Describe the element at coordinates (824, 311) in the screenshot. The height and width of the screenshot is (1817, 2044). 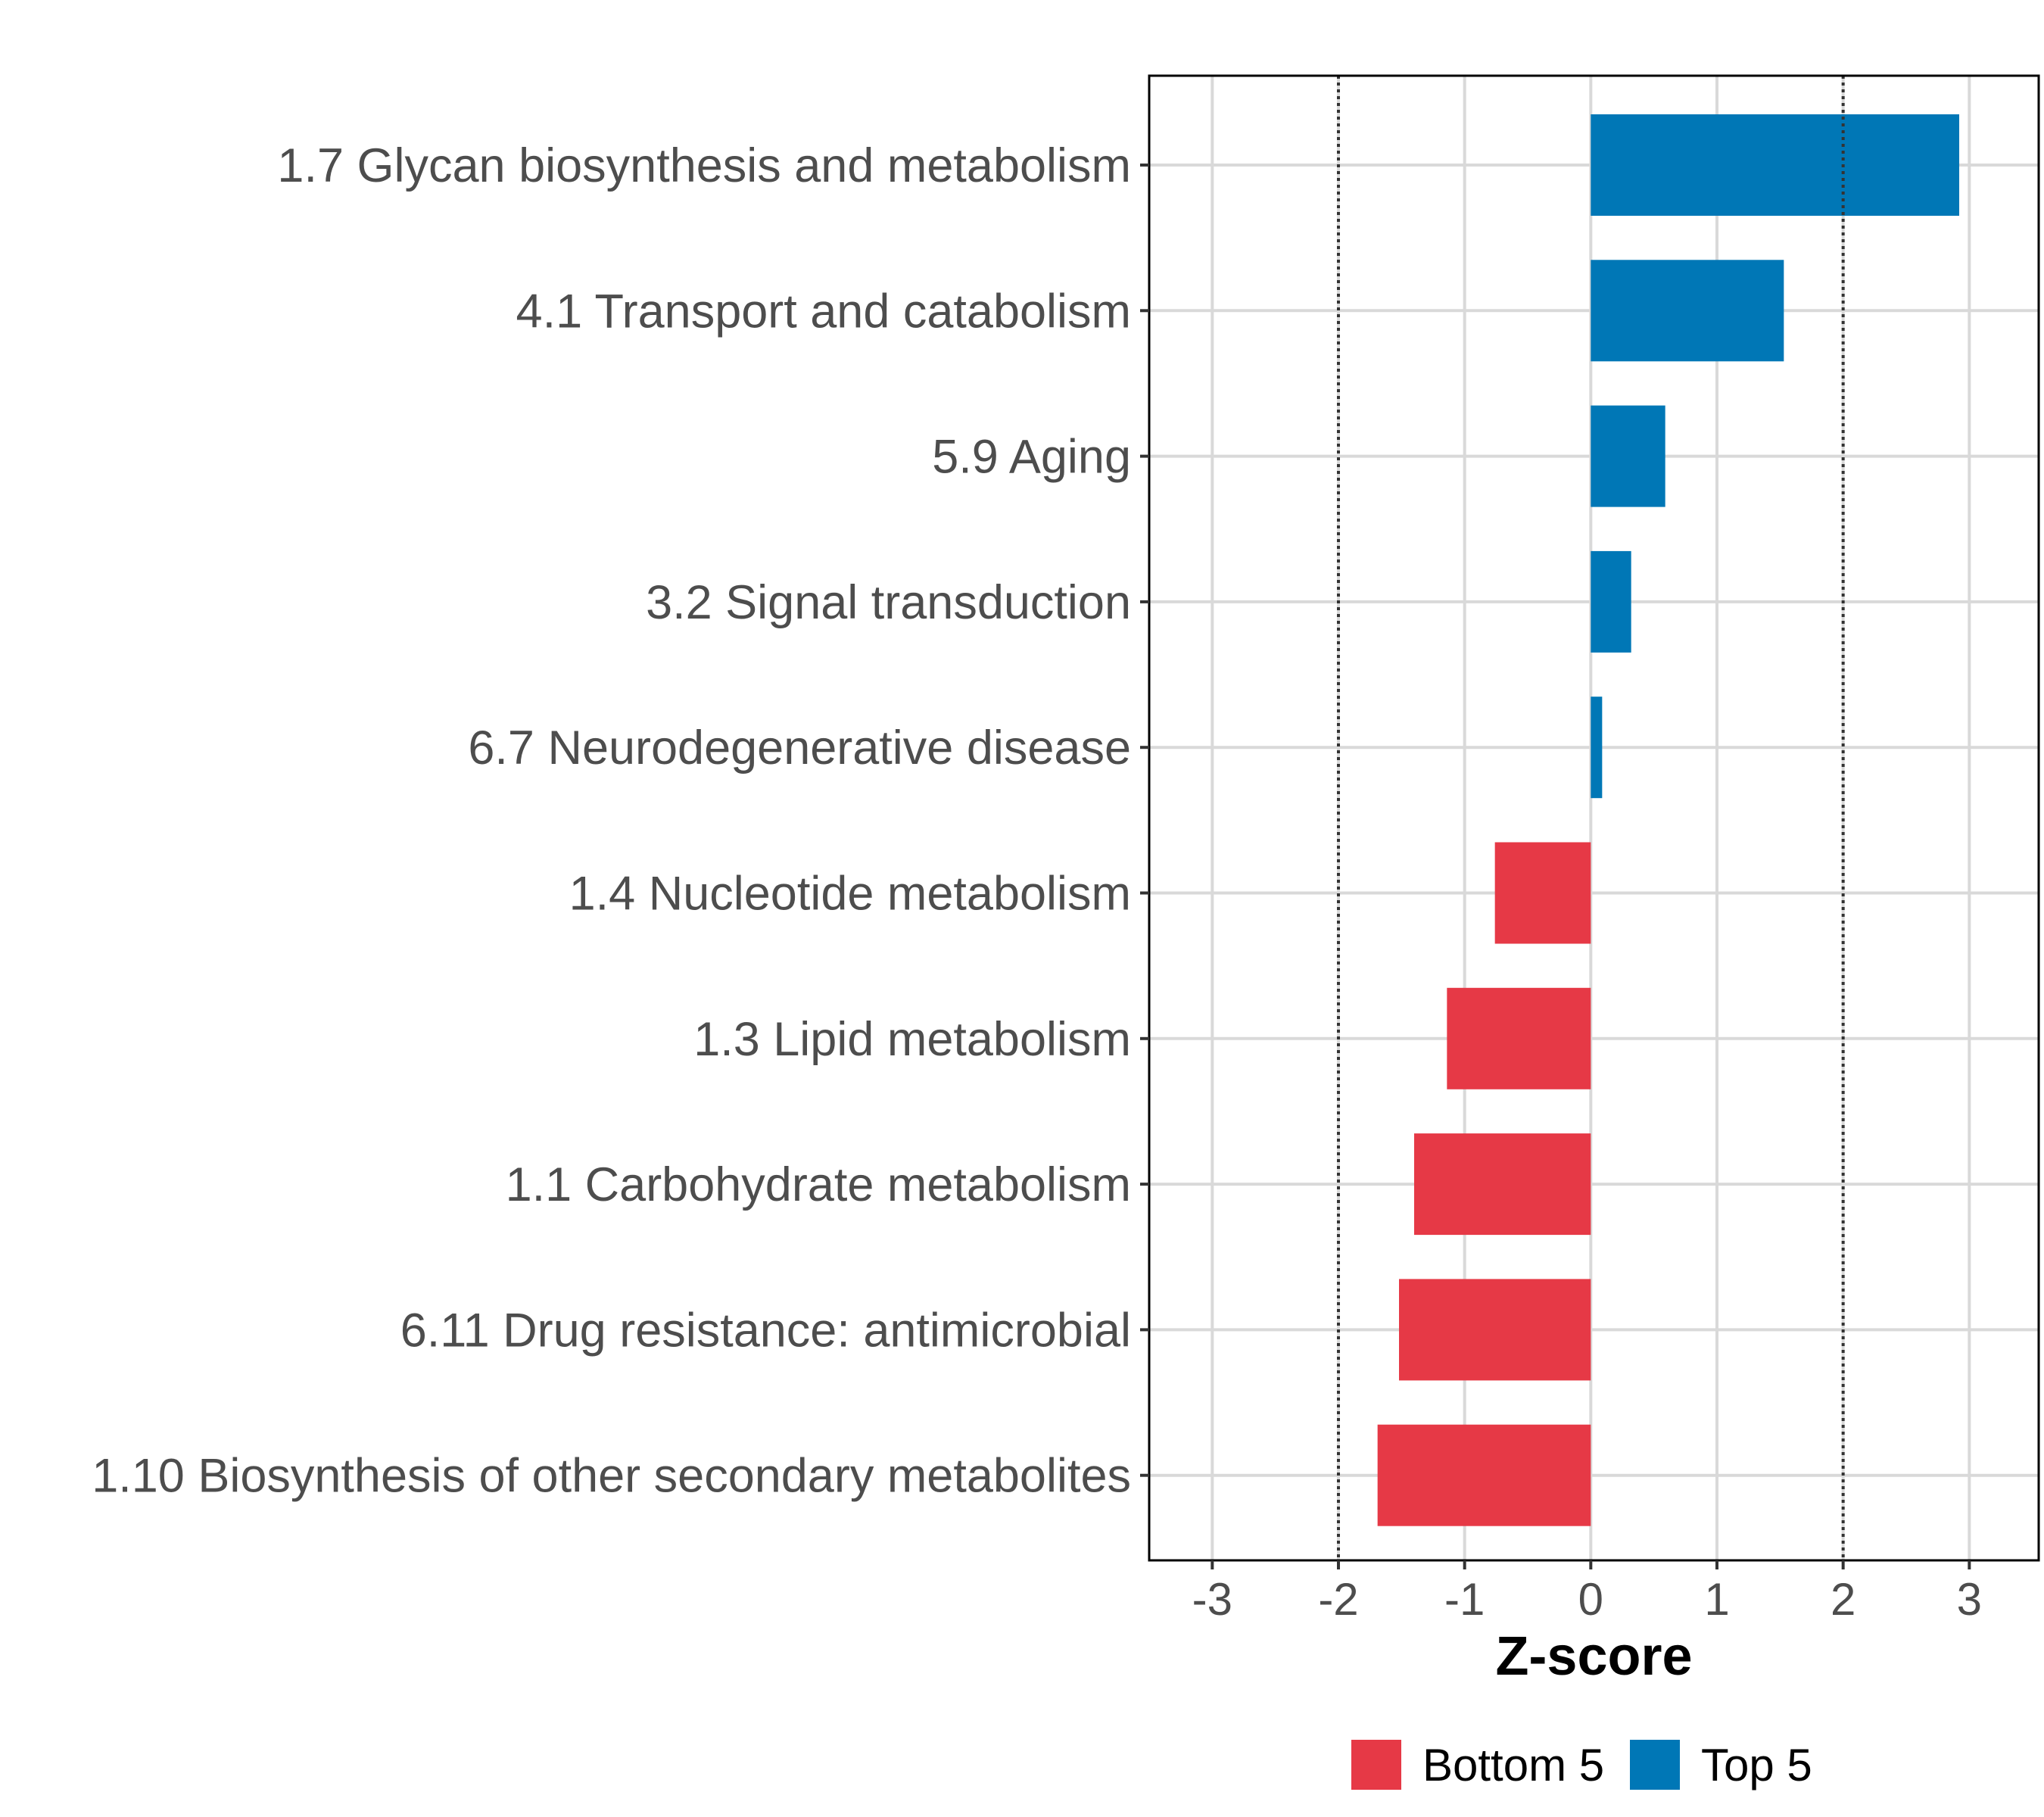
I see `category-label: 4.1 Transport and catabolism` at that location.